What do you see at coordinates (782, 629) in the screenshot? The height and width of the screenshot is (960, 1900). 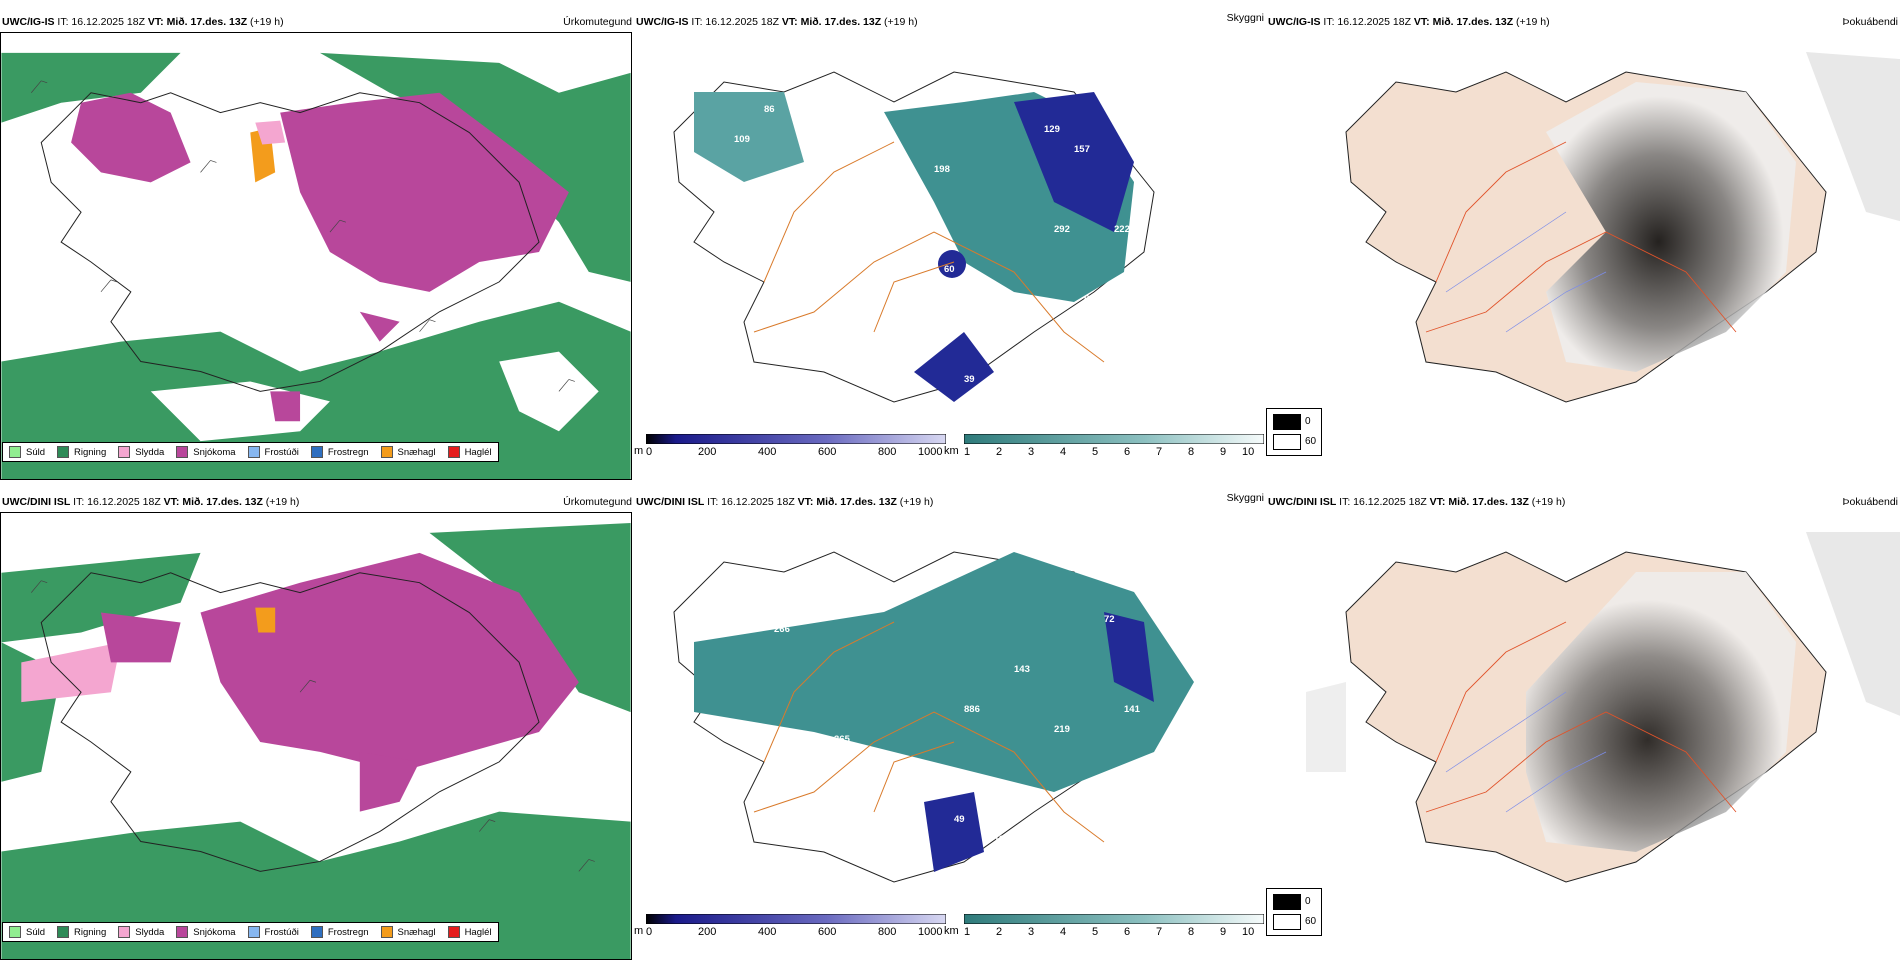 I see `svg-text: 266` at bounding box center [782, 629].